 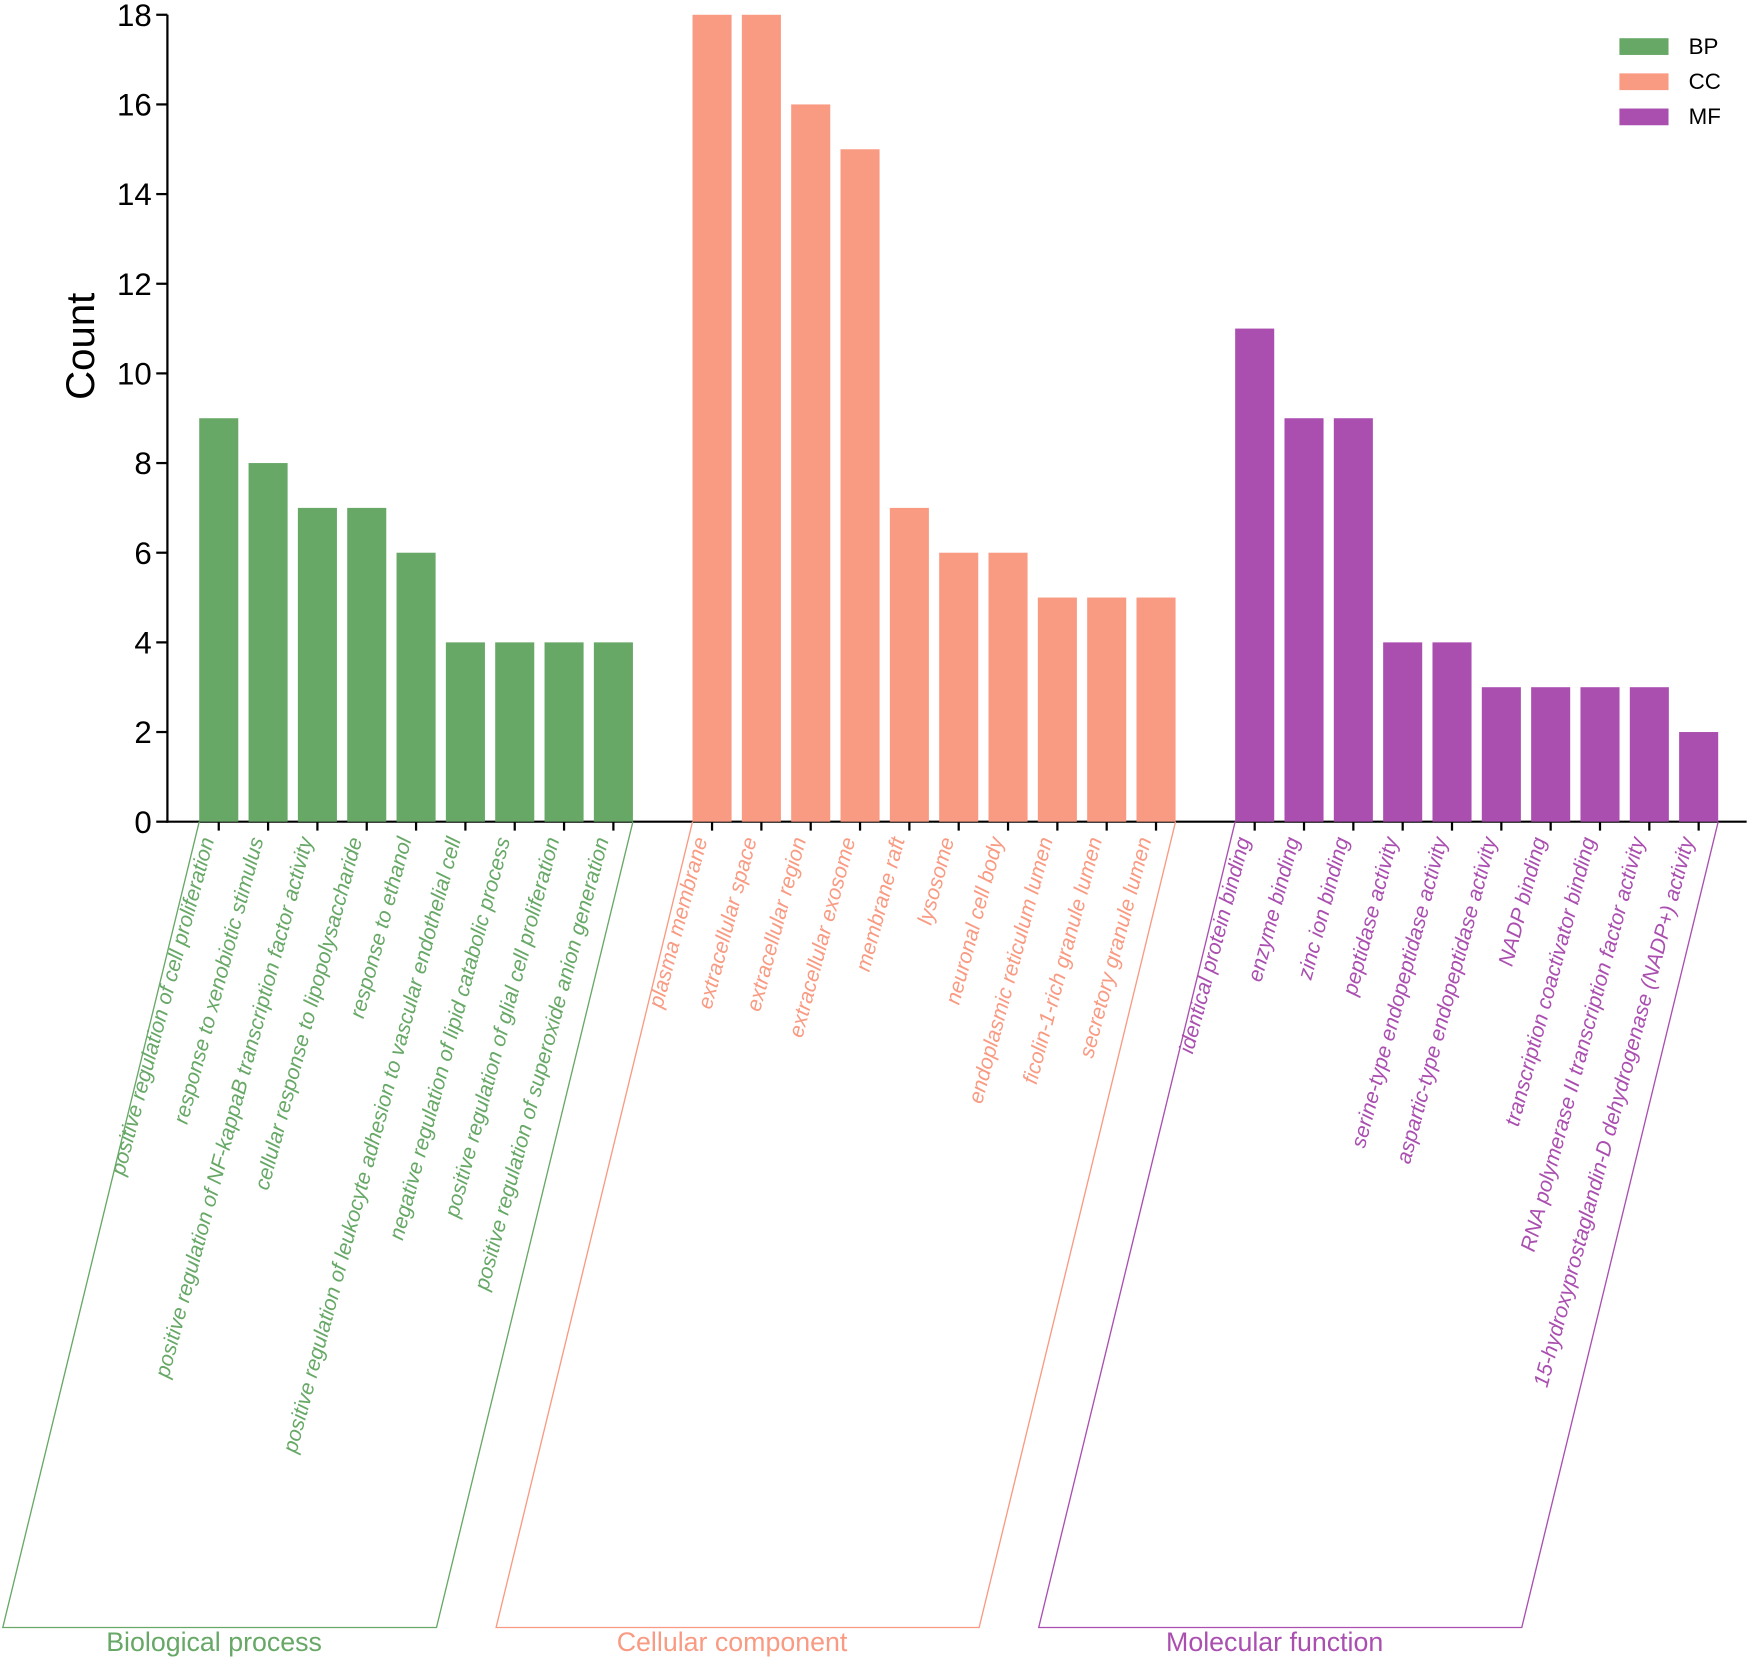 What do you see at coordinates (1215, 945) in the screenshot?
I see `x-tick-label: identical protein binding` at bounding box center [1215, 945].